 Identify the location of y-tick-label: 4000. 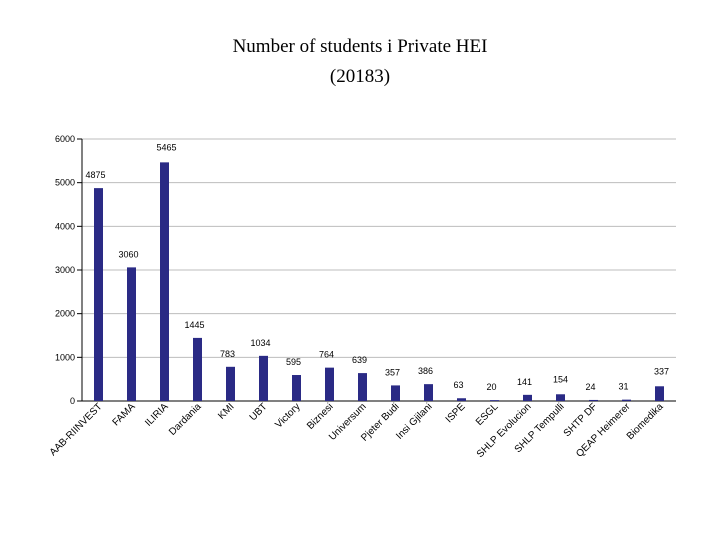
(65, 226).